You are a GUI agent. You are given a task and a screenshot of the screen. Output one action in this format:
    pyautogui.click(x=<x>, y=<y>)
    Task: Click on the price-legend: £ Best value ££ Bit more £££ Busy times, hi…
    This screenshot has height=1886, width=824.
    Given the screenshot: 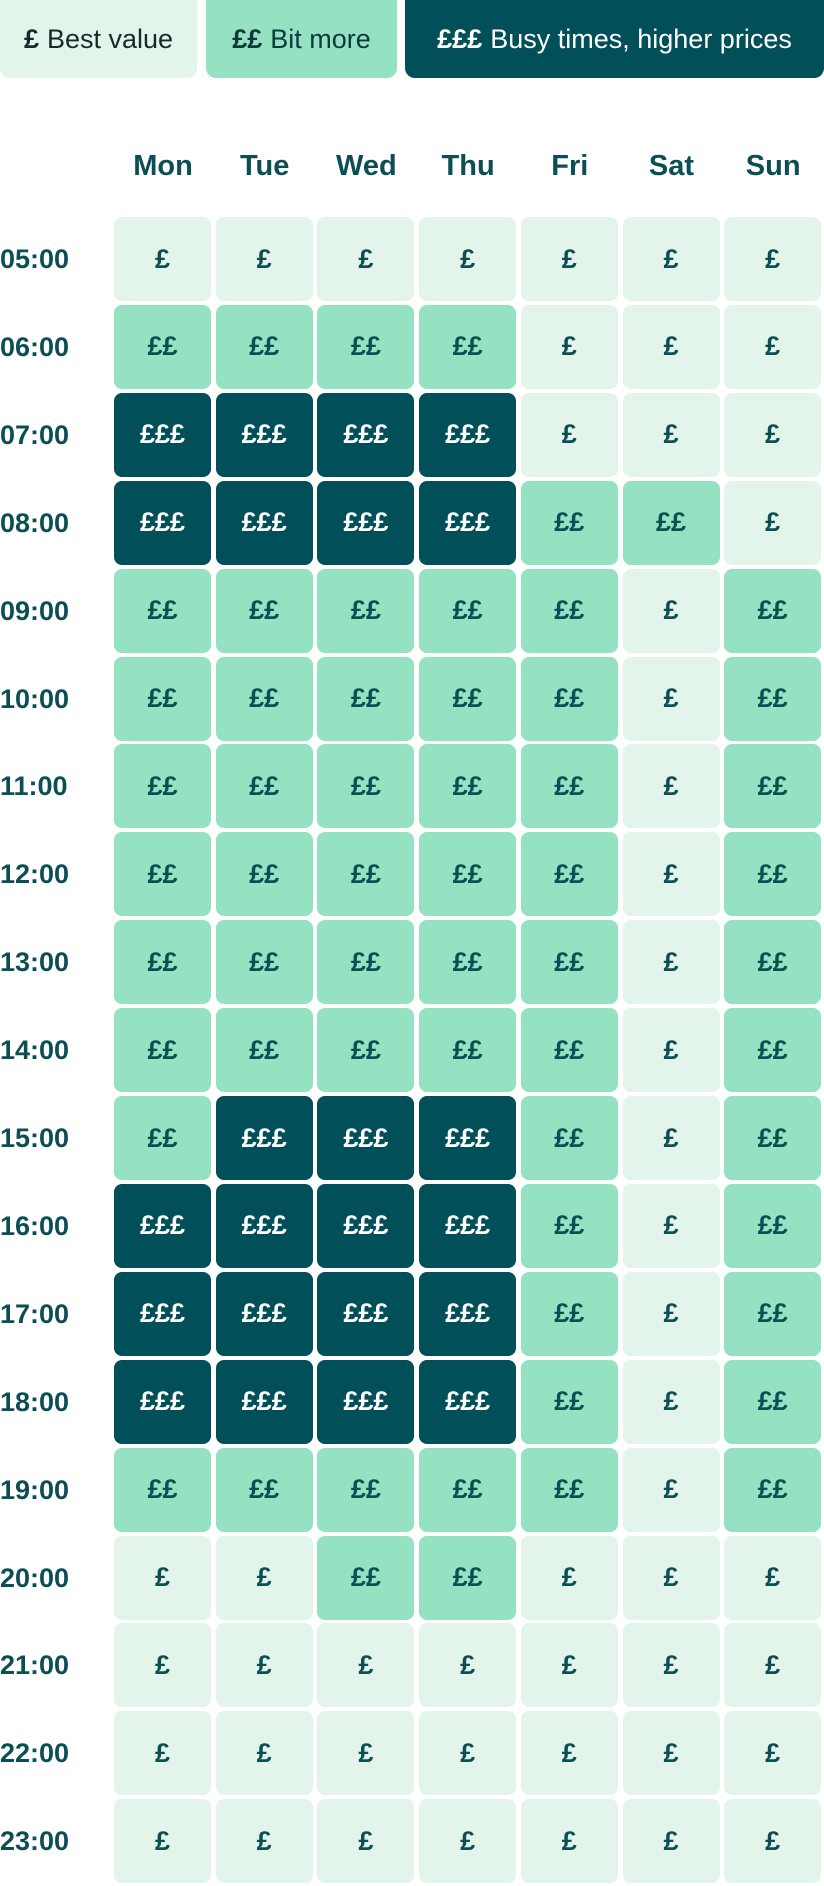 What is the action you would take?
    pyautogui.click(x=412, y=39)
    